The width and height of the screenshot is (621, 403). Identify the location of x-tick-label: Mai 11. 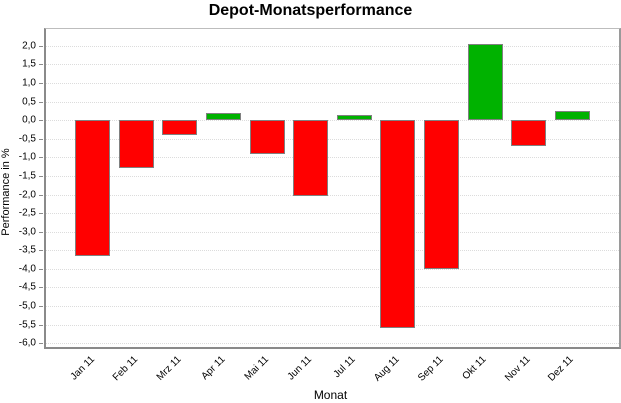
(256, 368).